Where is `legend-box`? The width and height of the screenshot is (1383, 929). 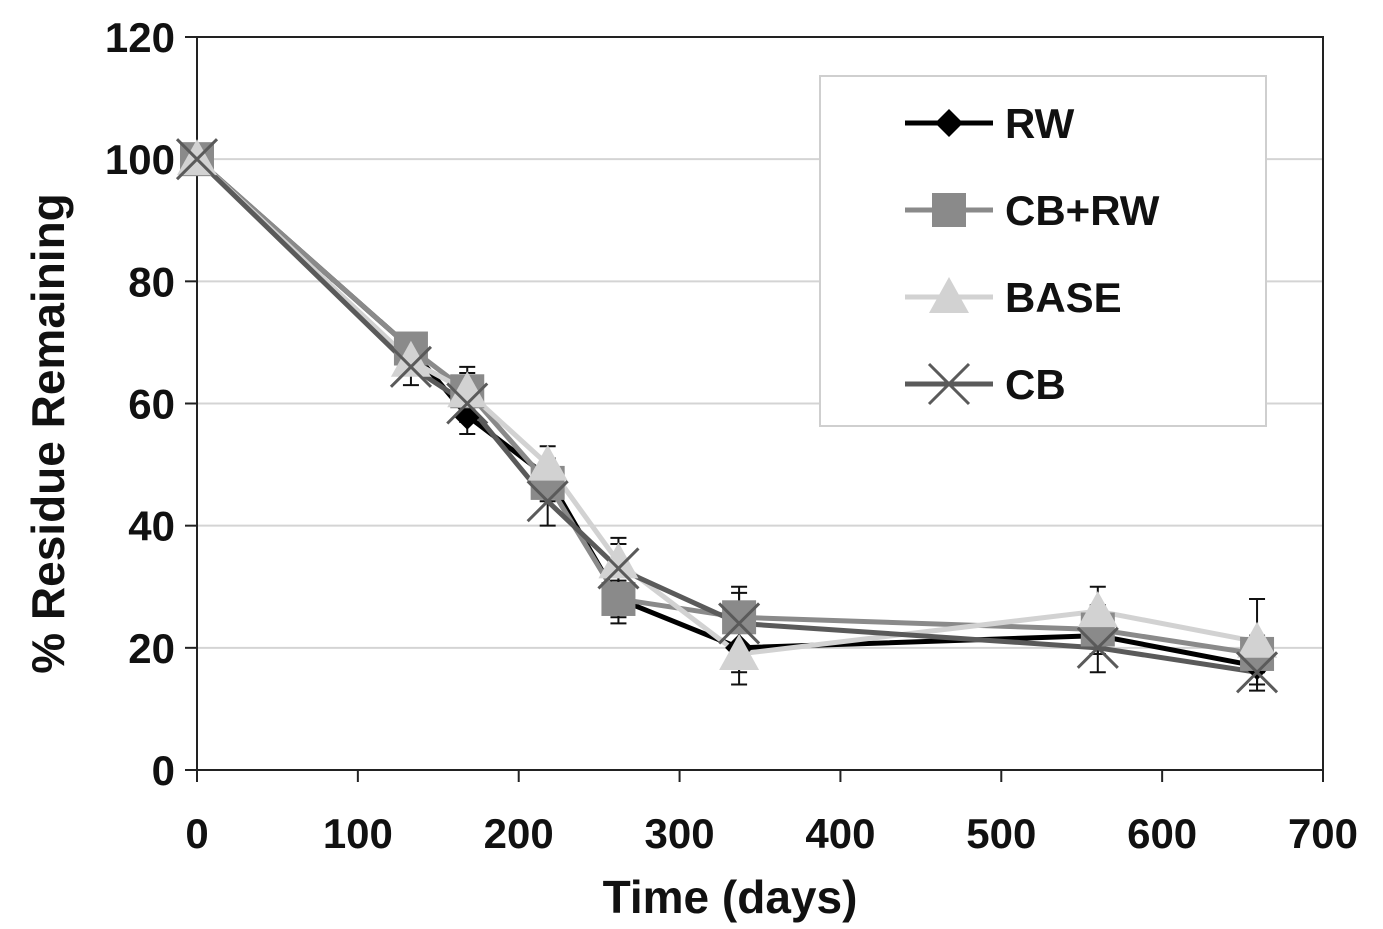
legend-box is located at coordinates (1043, 251).